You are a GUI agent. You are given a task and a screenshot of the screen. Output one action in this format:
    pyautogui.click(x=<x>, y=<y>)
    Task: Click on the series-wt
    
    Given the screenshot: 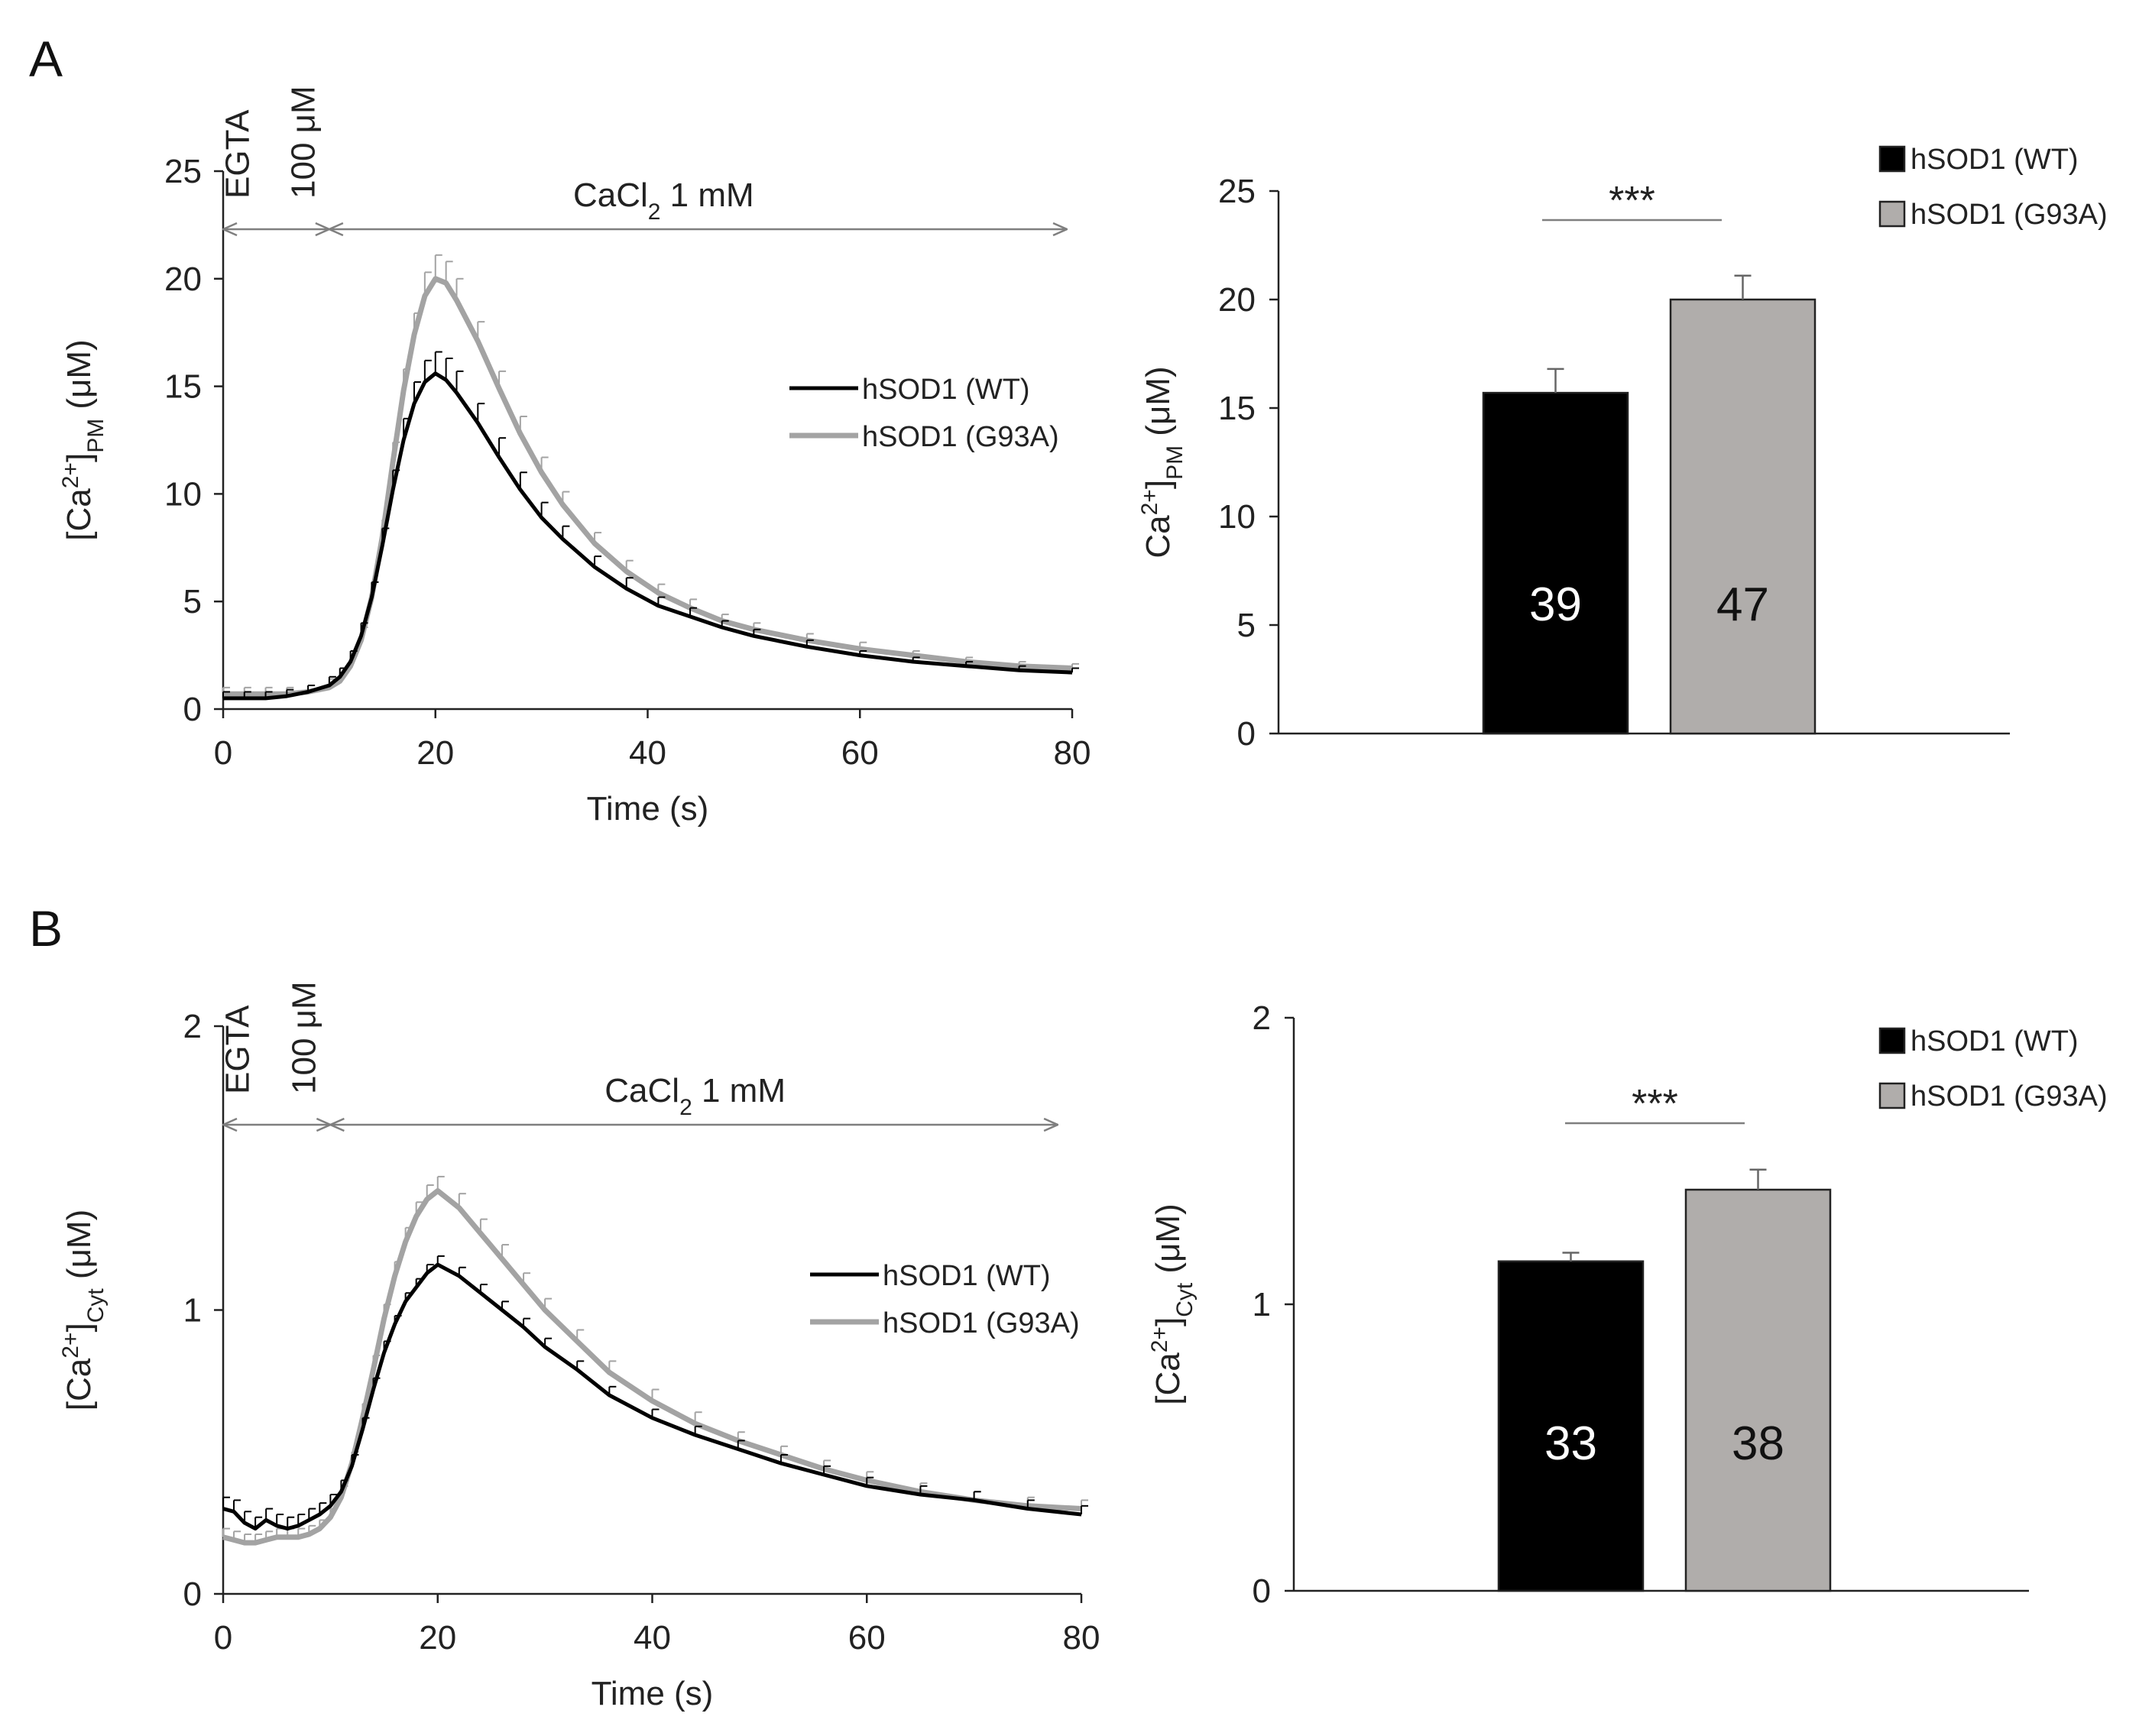 What is the action you would take?
    pyautogui.click(x=650, y=526)
    